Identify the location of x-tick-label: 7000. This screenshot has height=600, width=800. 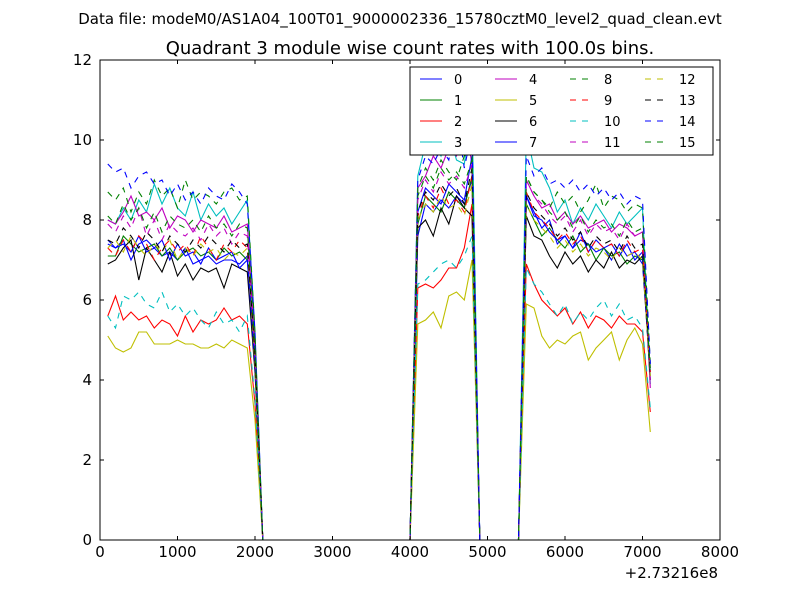
(642, 552).